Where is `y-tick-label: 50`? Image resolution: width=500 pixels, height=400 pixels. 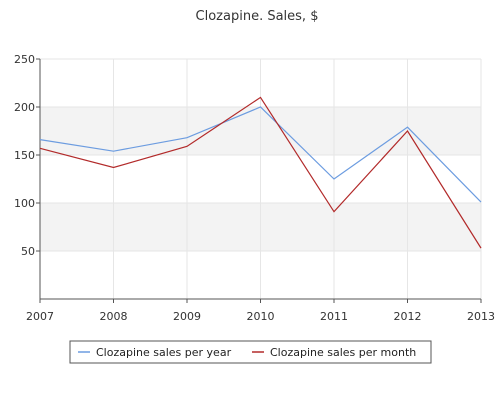 y-tick-label: 50 is located at coordinates (28, 251).